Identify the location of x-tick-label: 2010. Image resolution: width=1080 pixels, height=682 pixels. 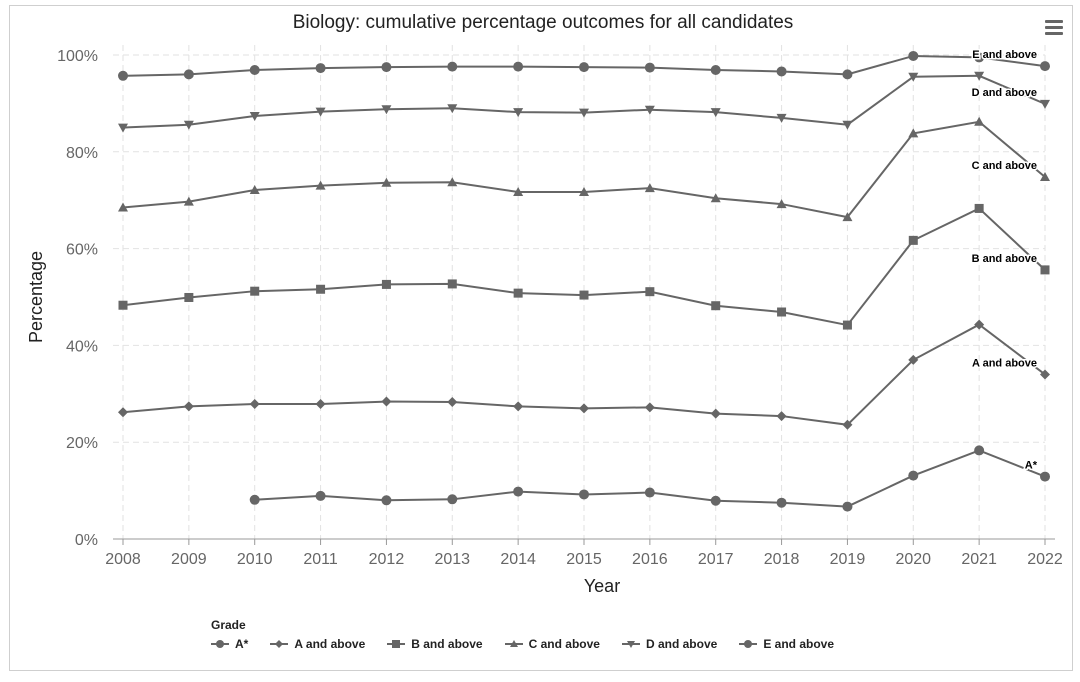
(255, 559).